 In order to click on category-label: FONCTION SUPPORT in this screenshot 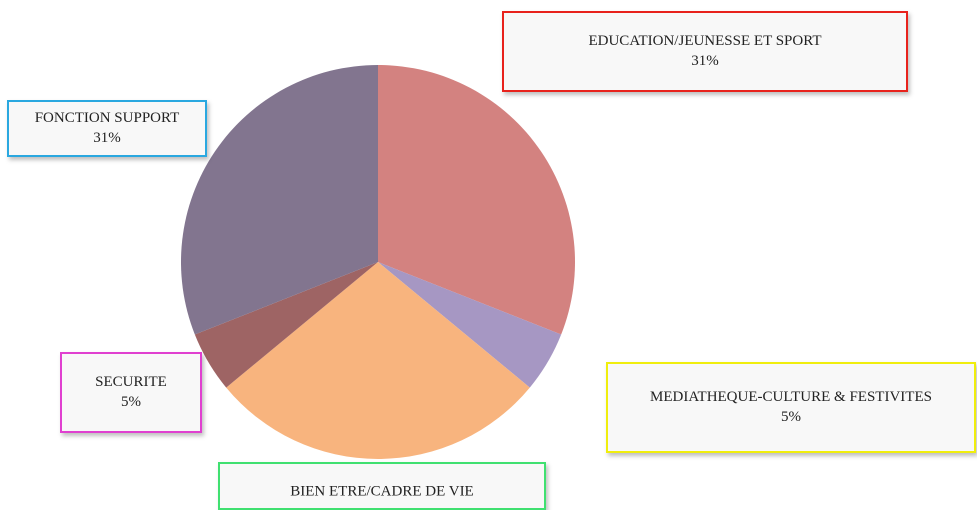, I will do `click(107, 118)`.